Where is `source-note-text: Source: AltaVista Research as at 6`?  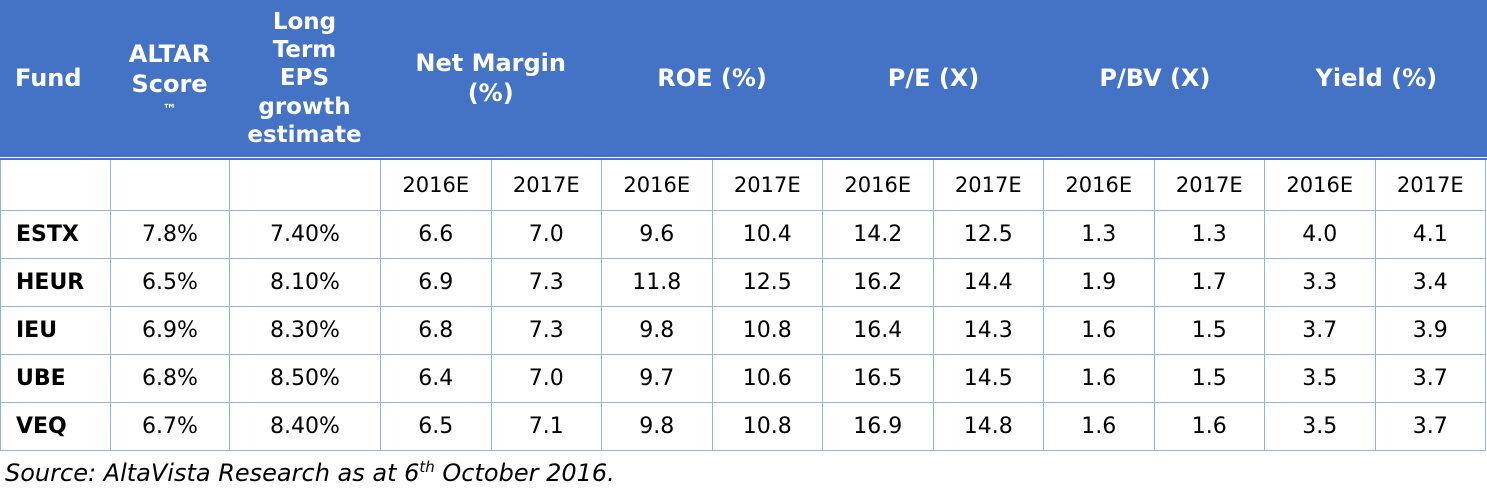
source-note-text: Source: AltaVista Research as at 6 is located at coordinates (212, 473).